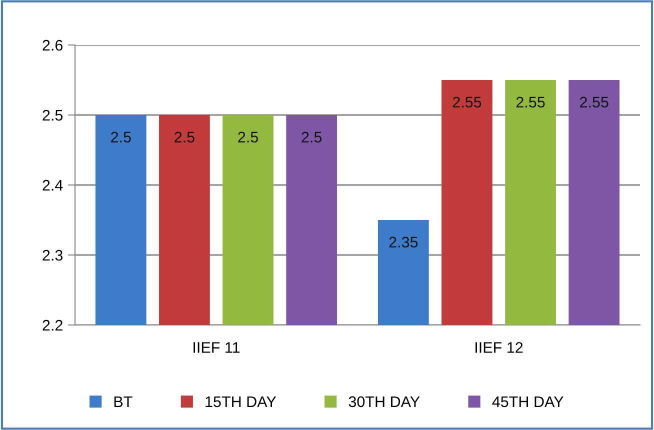 The height and width of the screenshot is (430, 654). What do you see at coordinates (241, 402) in the screenshot?
I see `legend-label: 15TH DAY` at bounding box center [241, 402].